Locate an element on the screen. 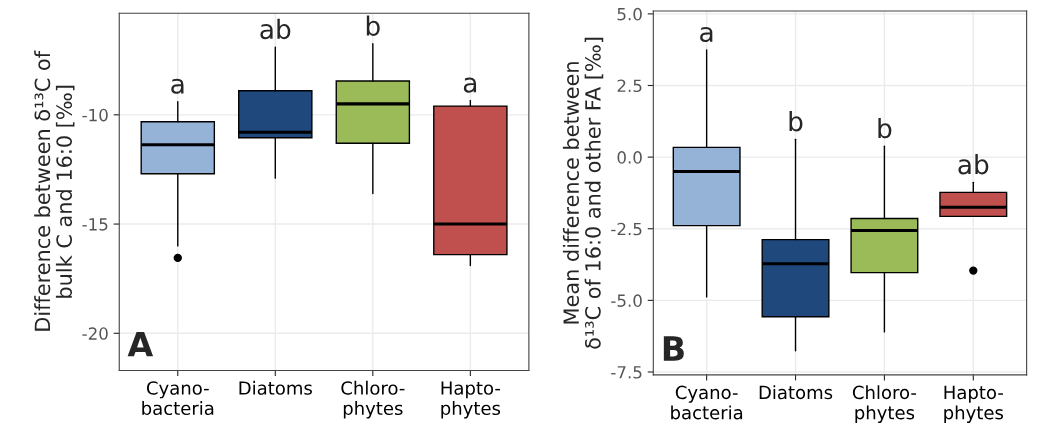  y-tick-label: 2.5 is located at coordinates (629, 86).